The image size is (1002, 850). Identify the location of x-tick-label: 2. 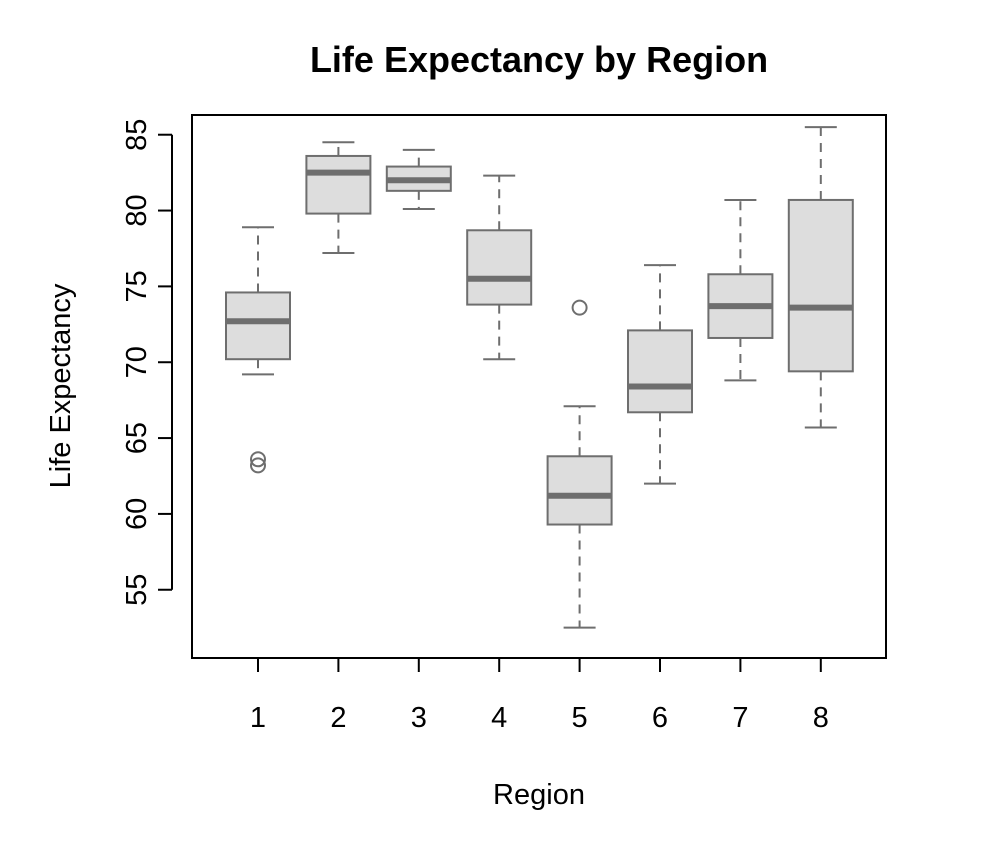
(338, 718).